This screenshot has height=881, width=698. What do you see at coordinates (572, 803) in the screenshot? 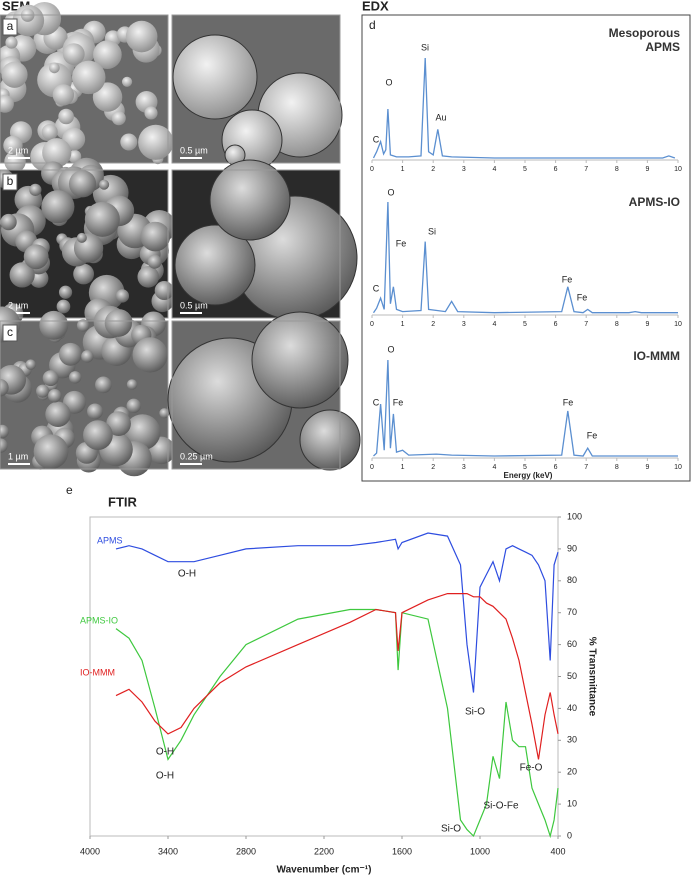
I see `y-tick-label: 10` at bounding box center [572, 803].